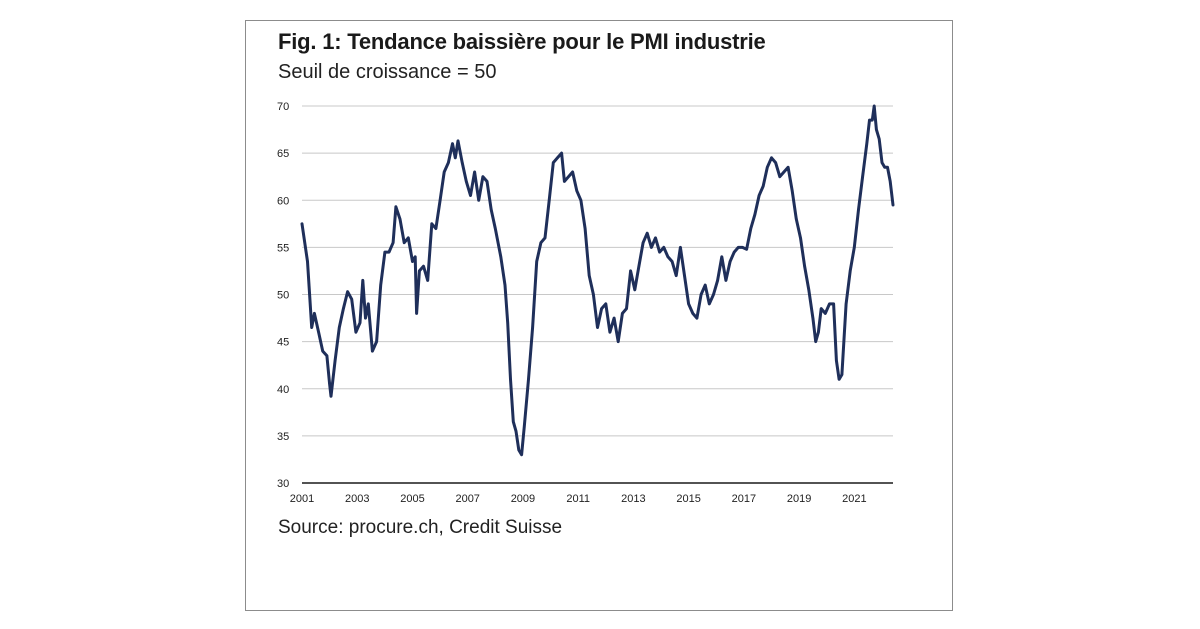 The height and width of the screenshot is (629, 1200). What do you see at coordinates (412, 499) in the screenshot?
I see `x-tick-label: 2005` at bounding box center [412, 499].